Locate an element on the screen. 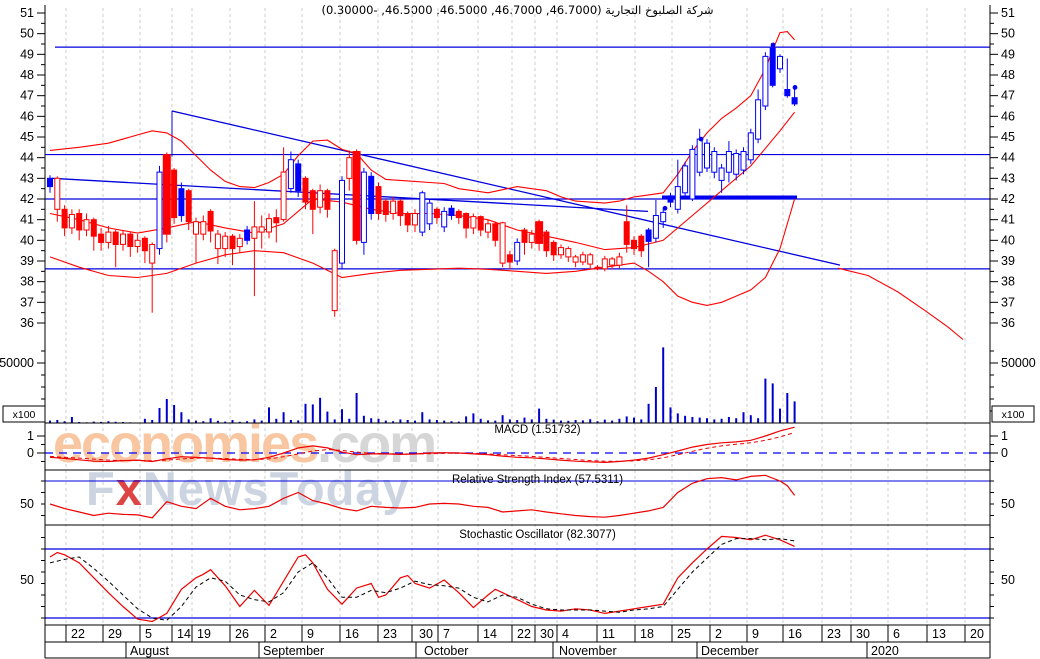 The width and height of the screenshot is (1040, 659). volume-bars is located at coordinates (422, 385).